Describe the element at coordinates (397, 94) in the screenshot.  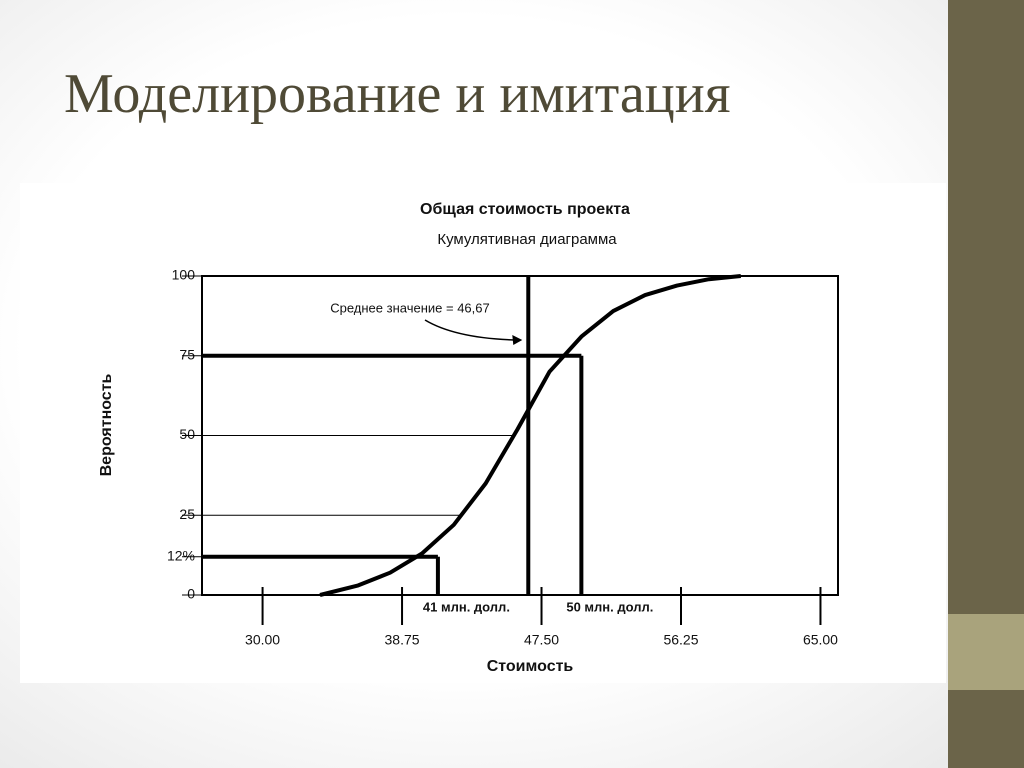
I see `slide-title: Моделирование и имитация` at that location.